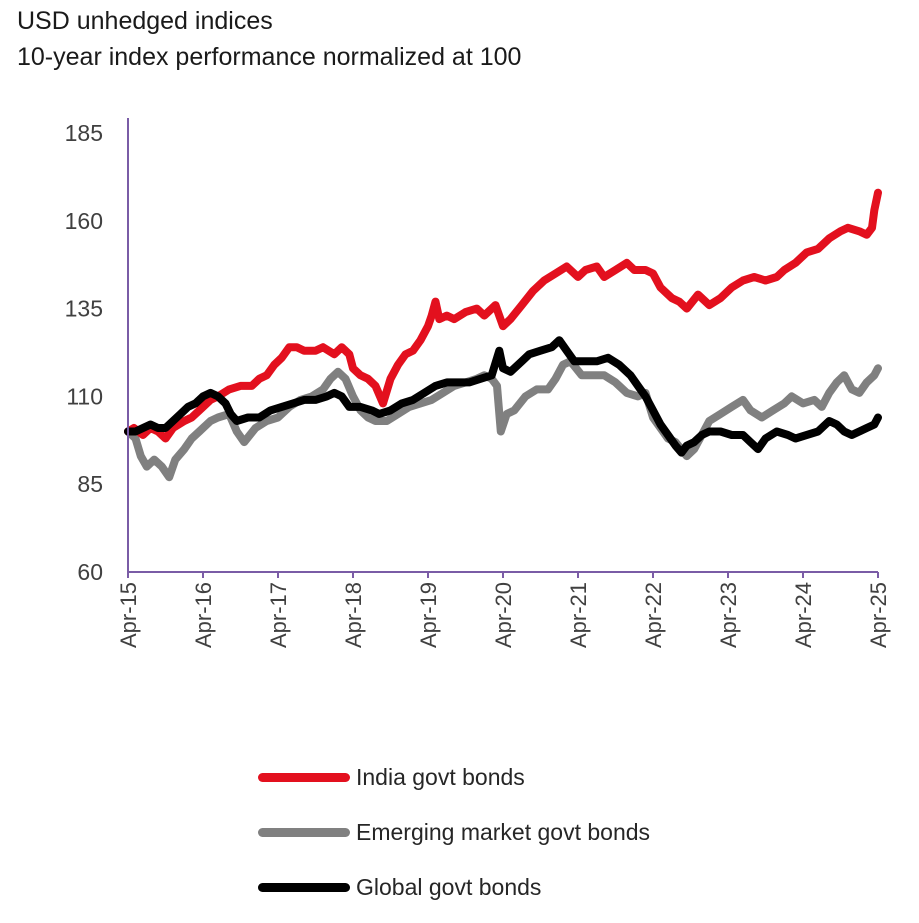 The image size is (919, 923). Describe the element at coordinates (878, 615) in the screenshot. I see `x-tick-label: Apr-25` at that location.